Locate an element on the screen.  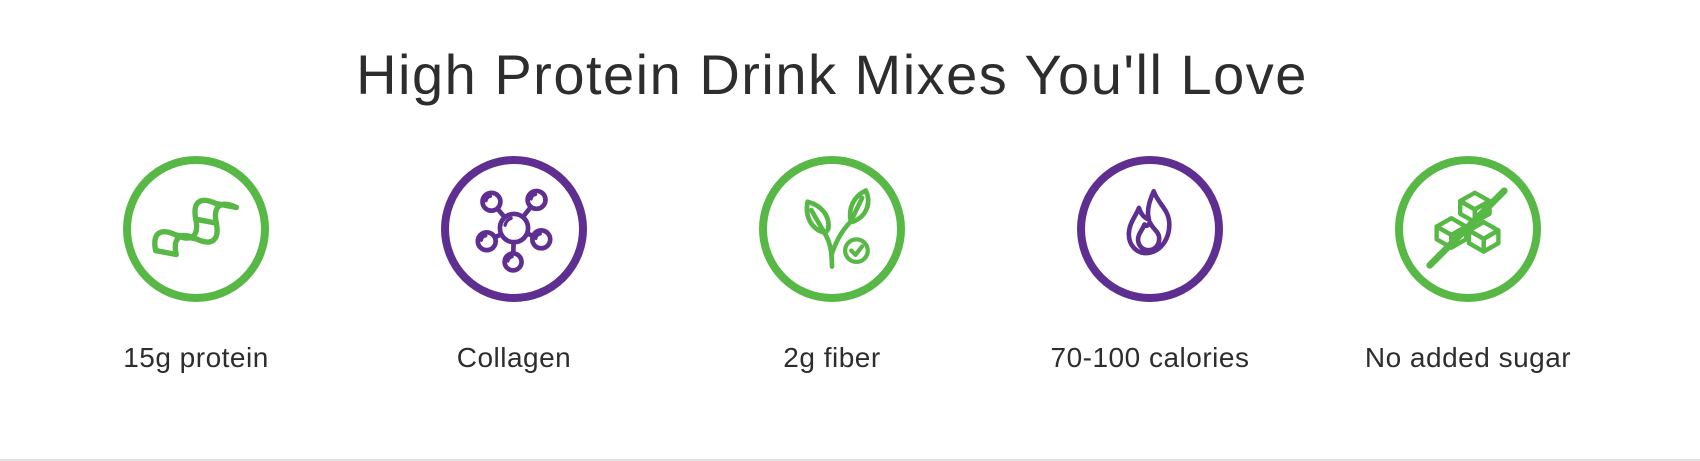
feature-protein: 15g protein is located at coordinates (196, 264).